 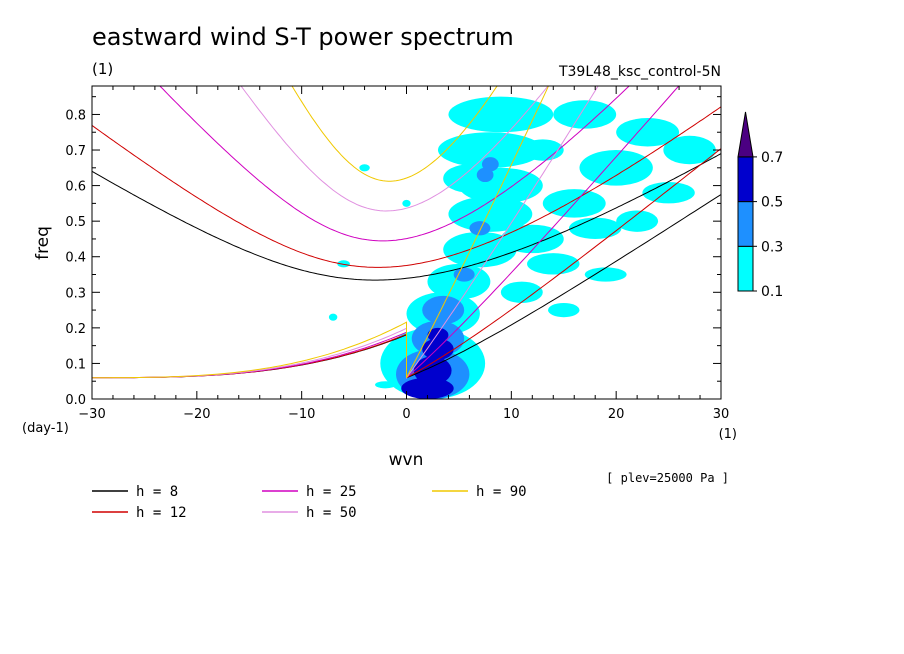 I want to click on legend-label: h = 25, so click(x=331, y=492).